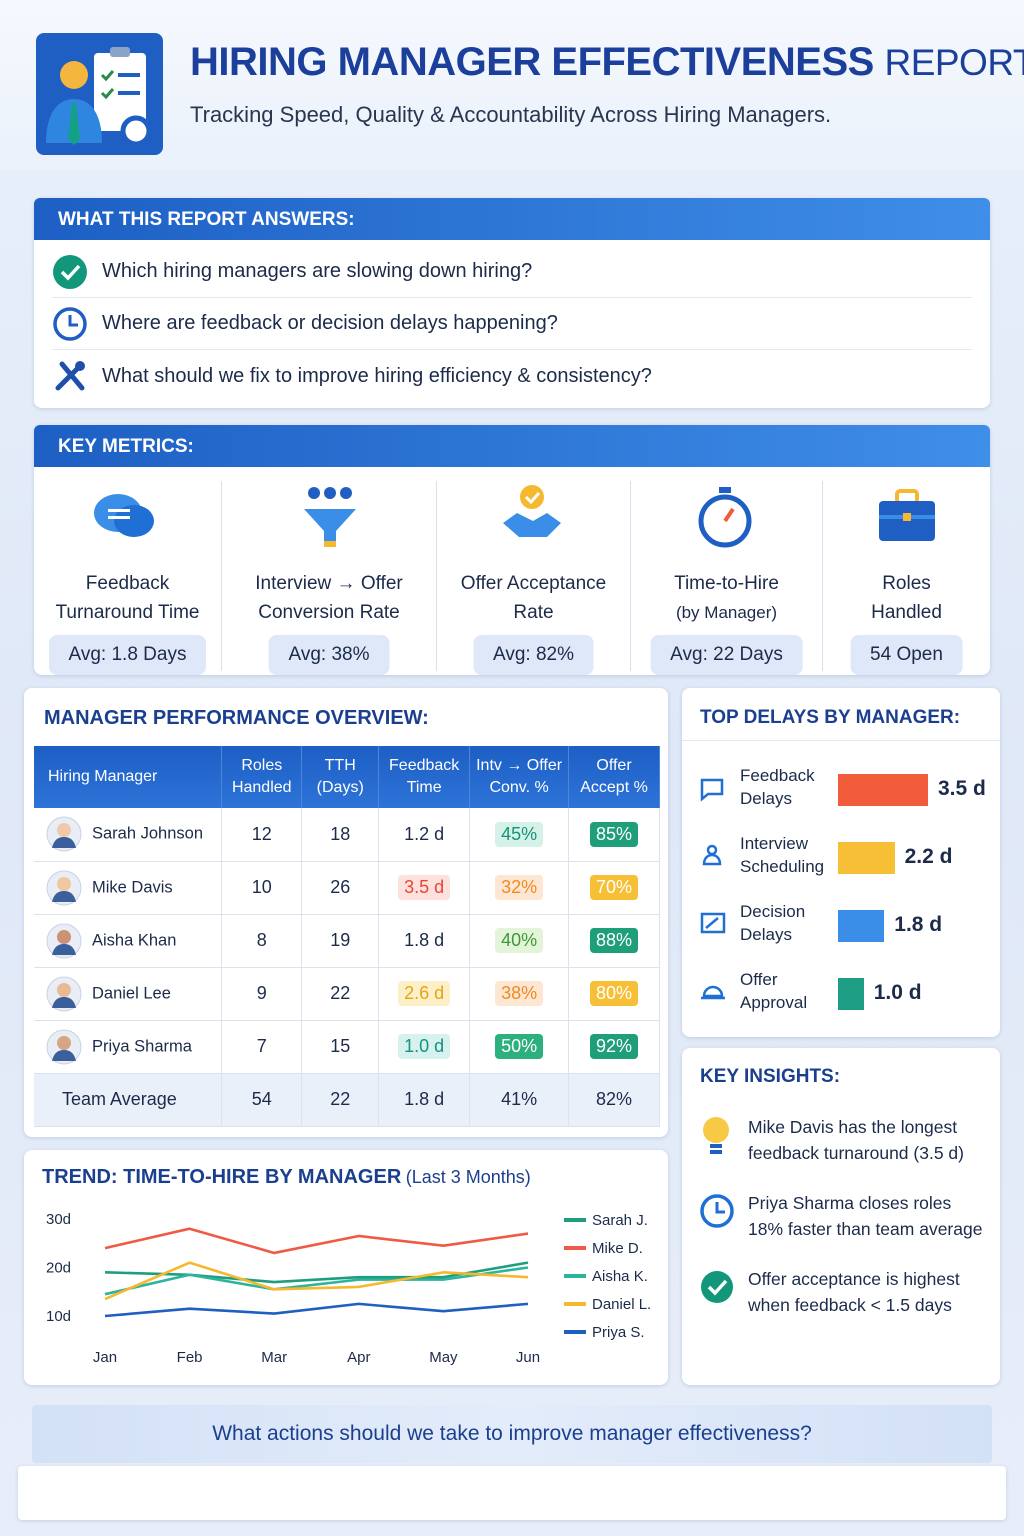  What do you see at coordinates (261, 993) in the screenshot?
I see `cell-value: 9` at bounding box center [261, 993].